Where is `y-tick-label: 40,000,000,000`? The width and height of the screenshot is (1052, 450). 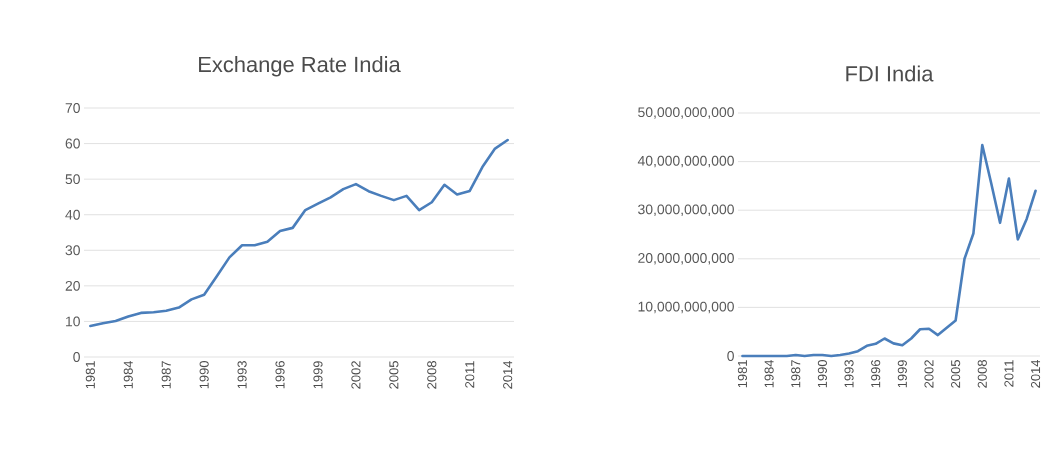 y-tick-label: 40,000,000,000 is located at coordinates (685, 161).